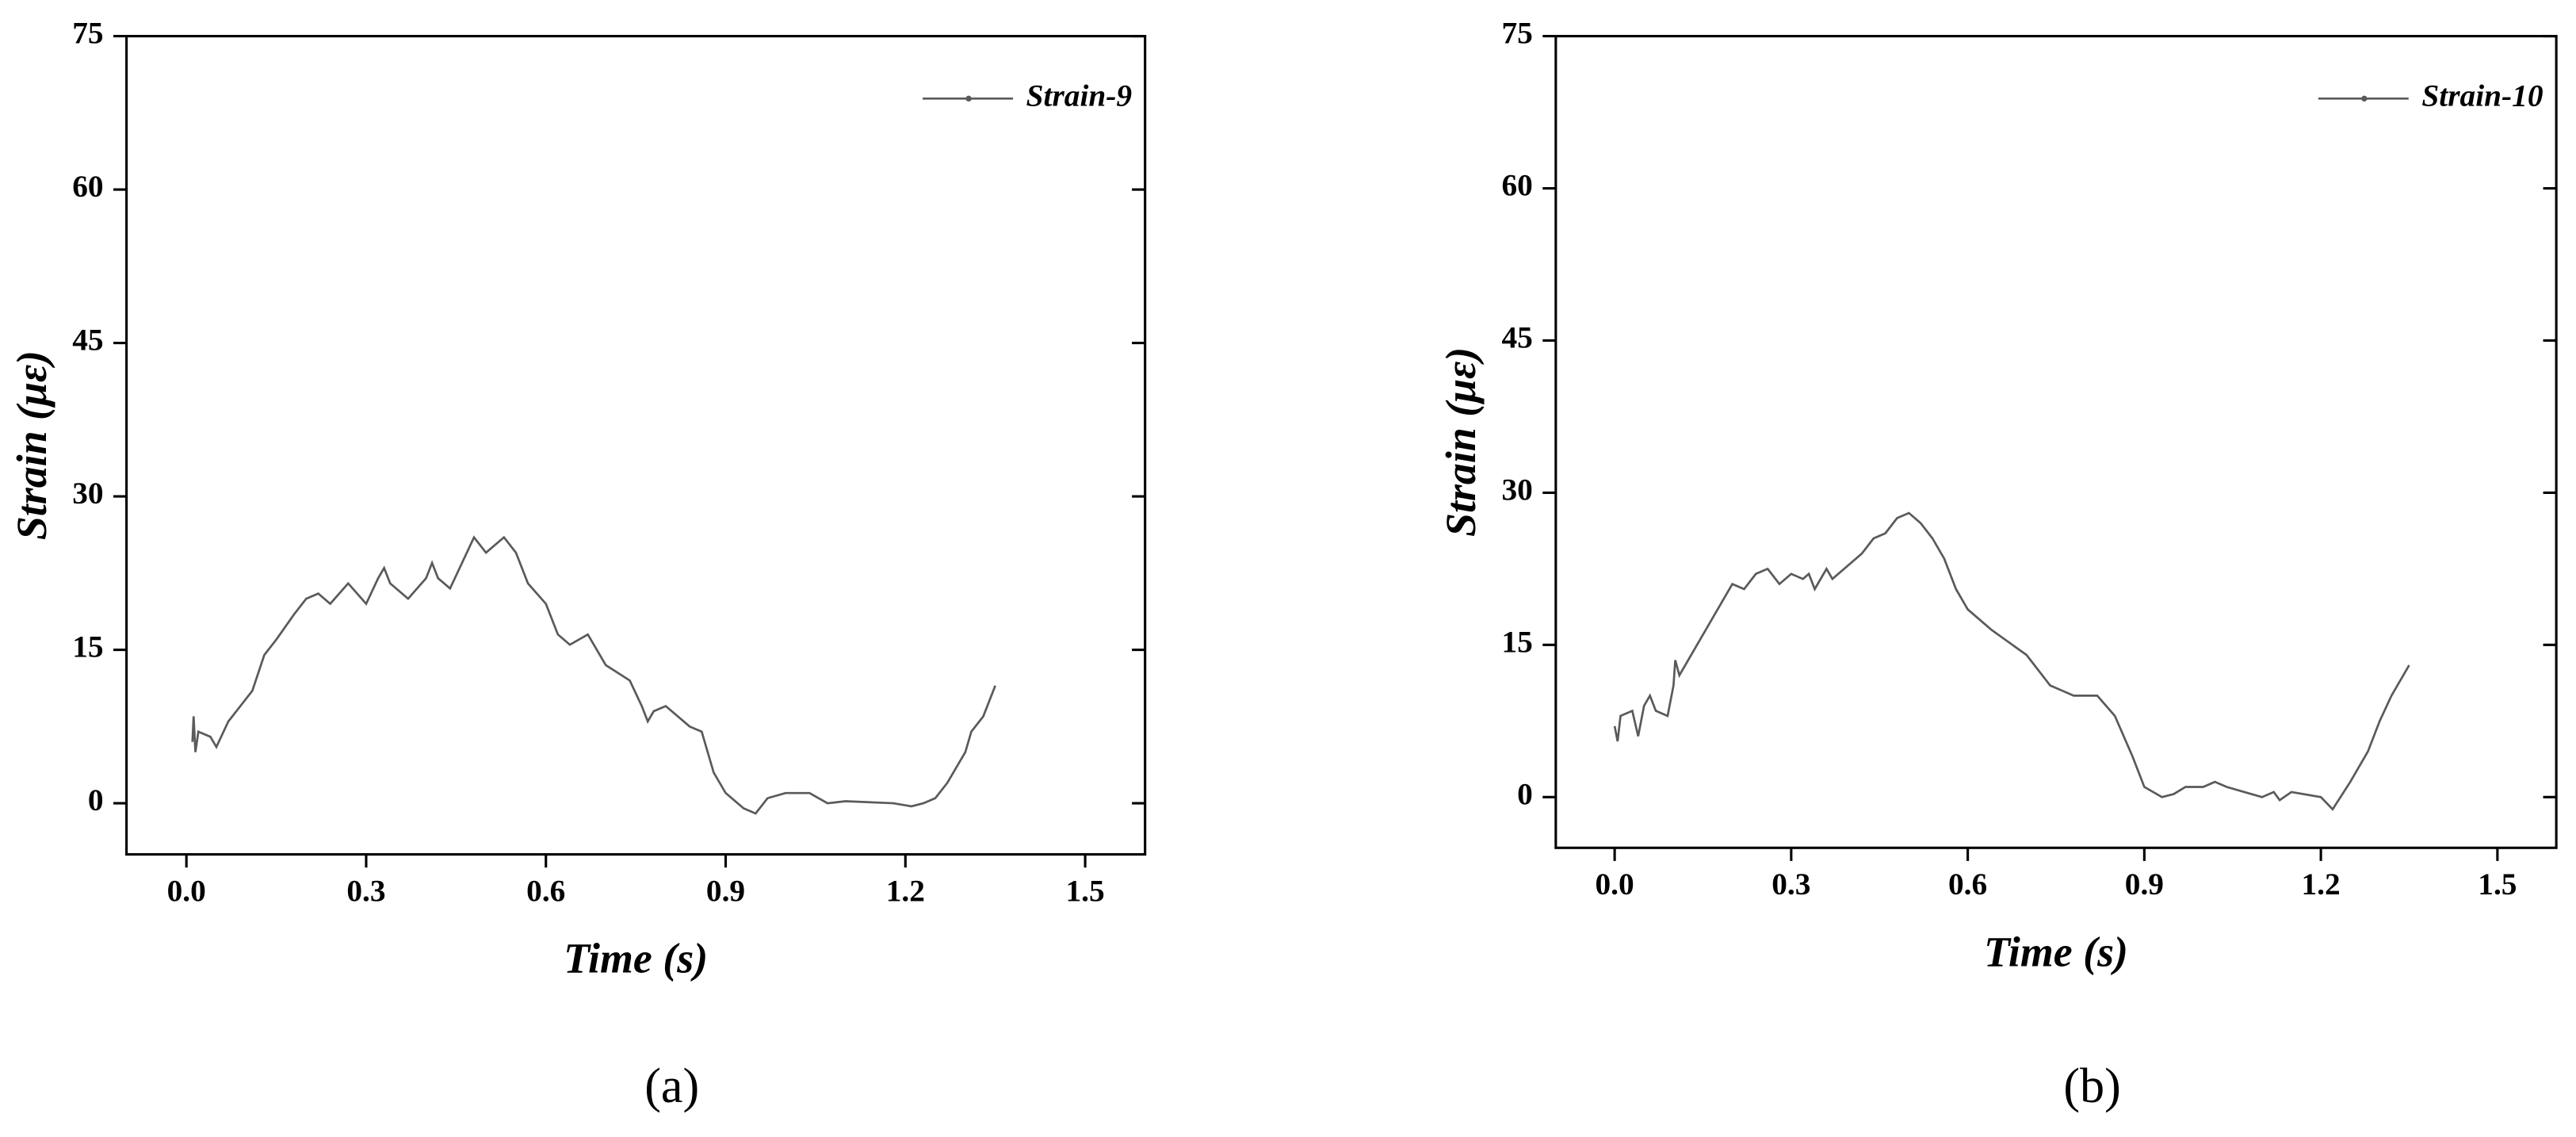 Image resolution: width=2576 pixels, height=1137 pixels. What do you see at coordinates (1079, 95) in the screenshot?
I see `legend-label: Strain-9` at bounding box center [1079, 95].